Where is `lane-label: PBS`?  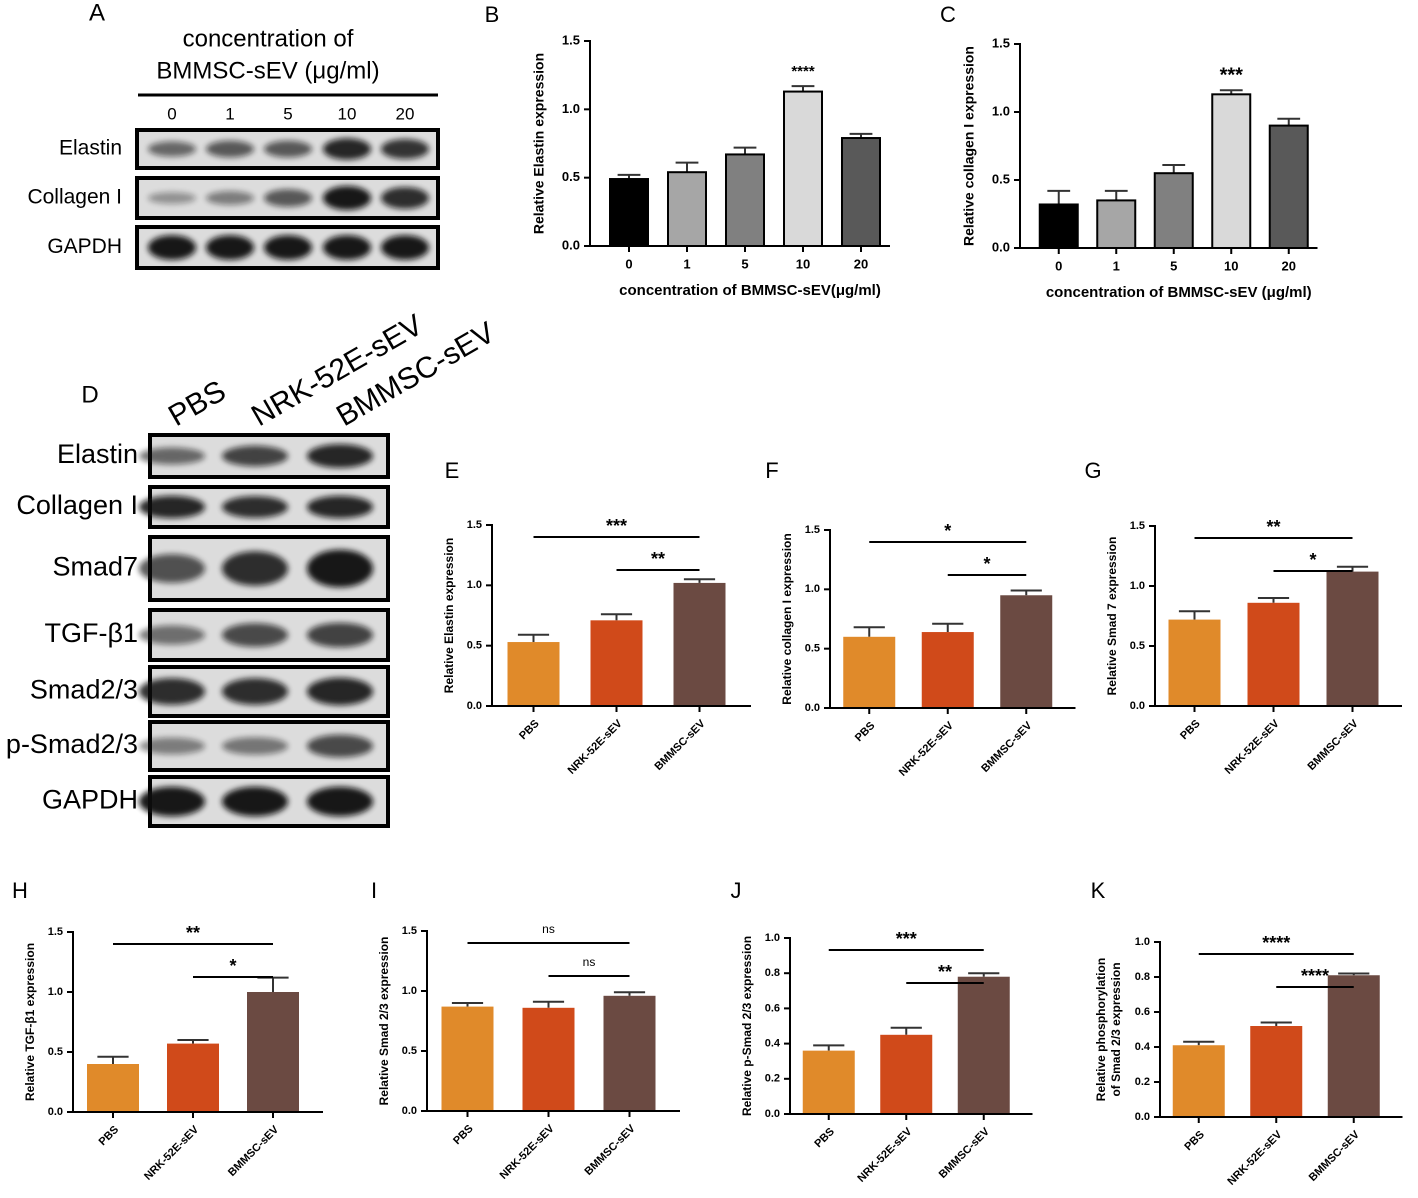
lane-label: PBS is located at coordinates (197, 403).